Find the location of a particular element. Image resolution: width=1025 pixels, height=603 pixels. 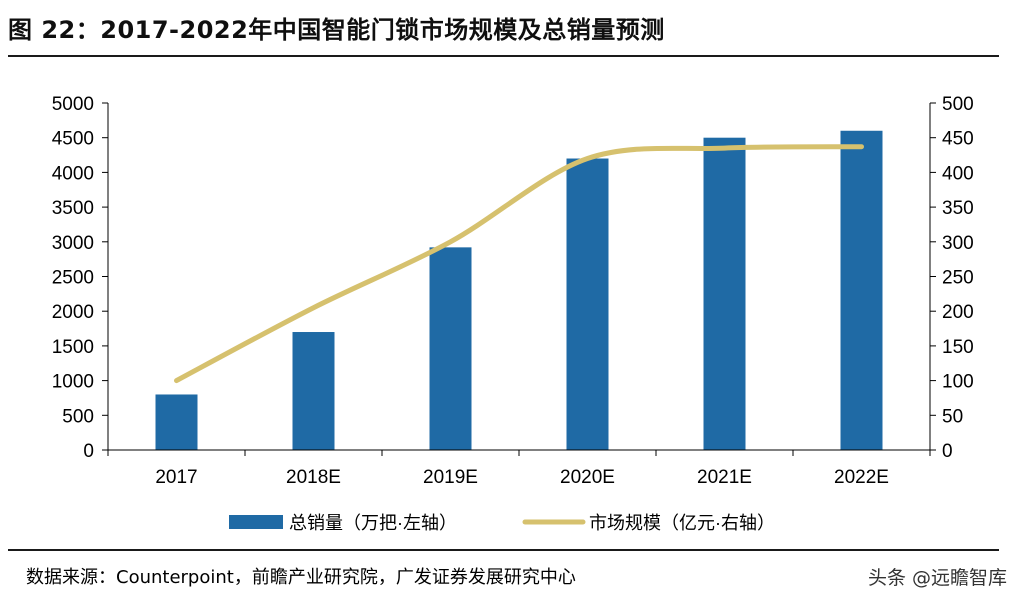

bar-2018E is located at coordinates (313, 391).